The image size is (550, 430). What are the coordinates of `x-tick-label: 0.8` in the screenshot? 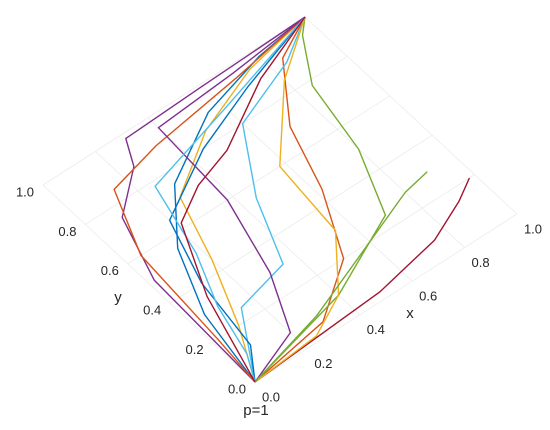 It's located at (481, 262).